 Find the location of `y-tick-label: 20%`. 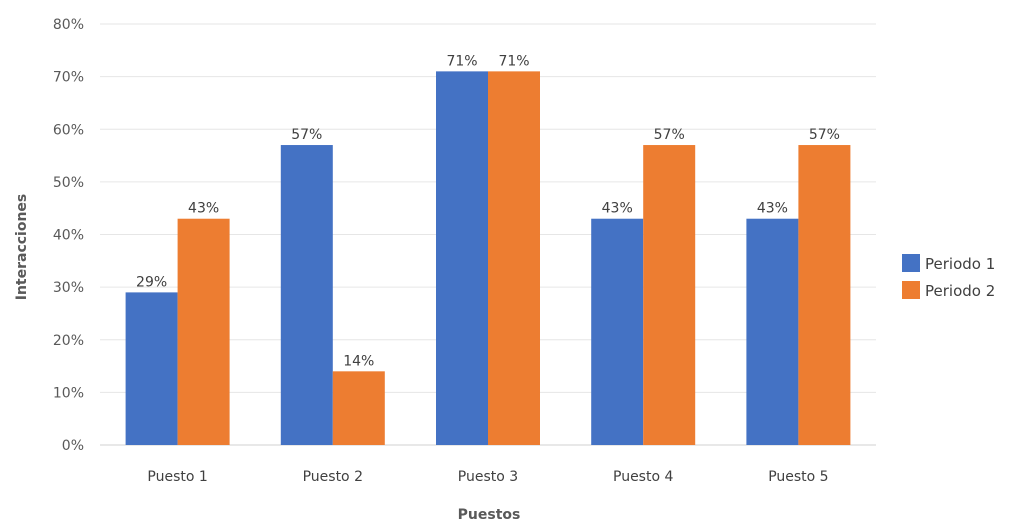

y-tick-label: 20% is located at coordinates (68, 341).